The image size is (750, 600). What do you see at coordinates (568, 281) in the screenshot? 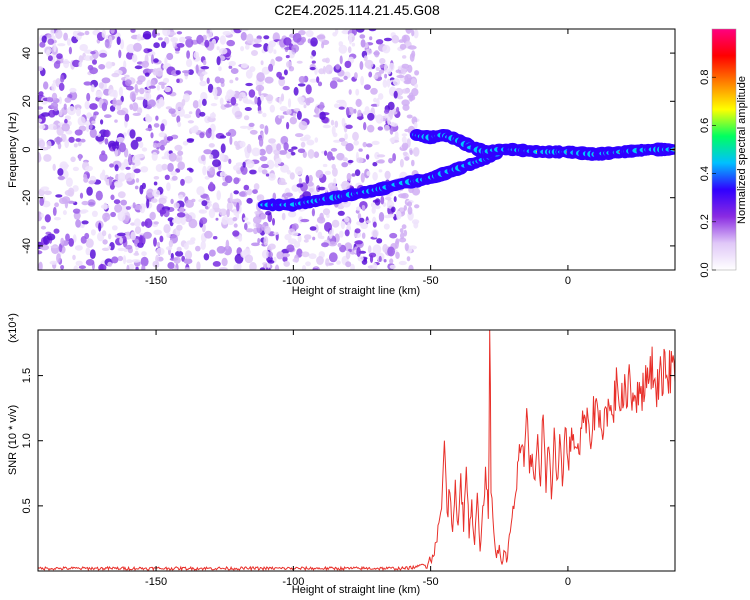
I see `heatmap-x-tick-label: 0` at bounding box center [568, 281].